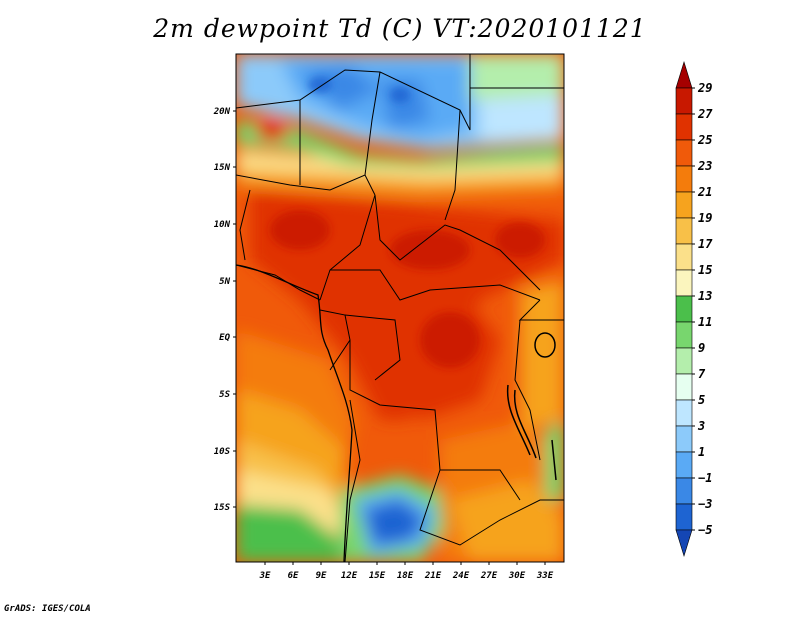  I want to click on lat-label-10n: 10N, so click(222, 225).